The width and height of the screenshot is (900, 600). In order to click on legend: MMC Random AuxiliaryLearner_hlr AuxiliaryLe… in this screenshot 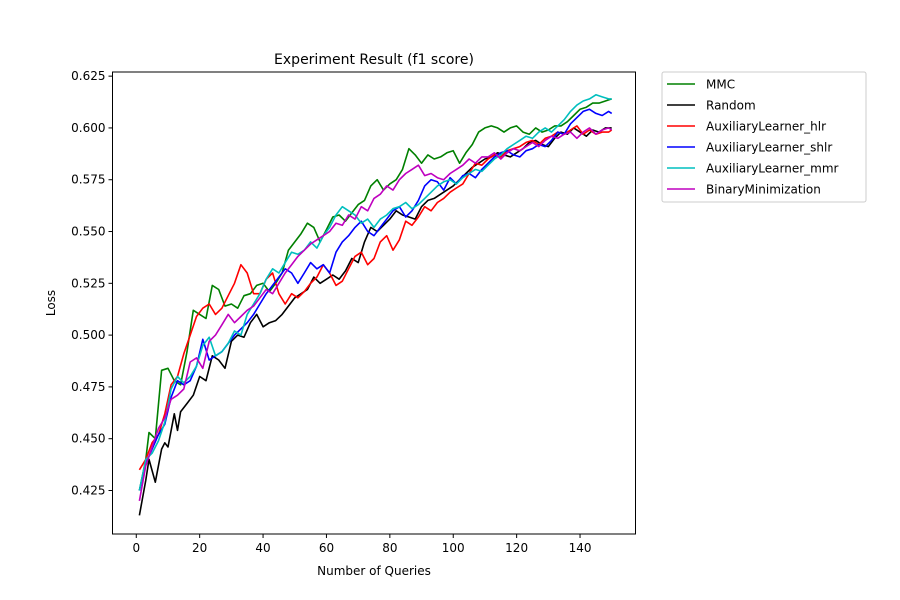, I will do `click(764, 137)`.